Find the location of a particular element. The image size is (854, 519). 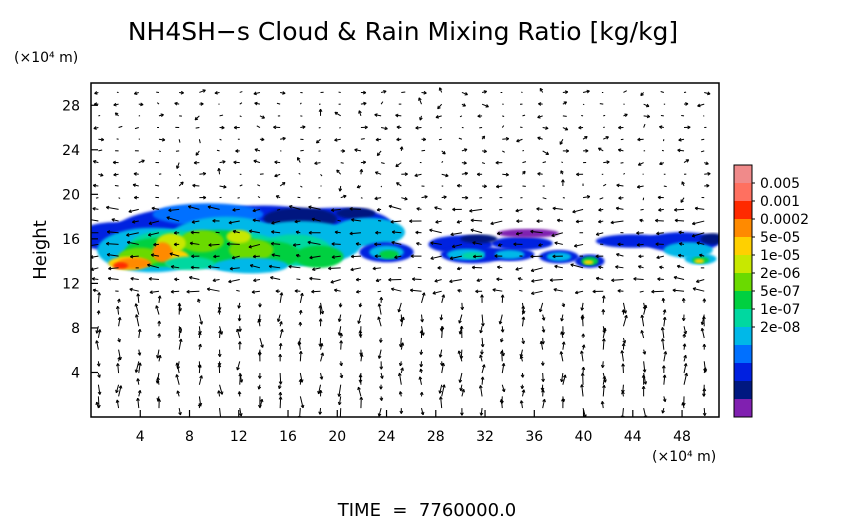

x-tick-label: 28 is located at coordinates (436, 437).